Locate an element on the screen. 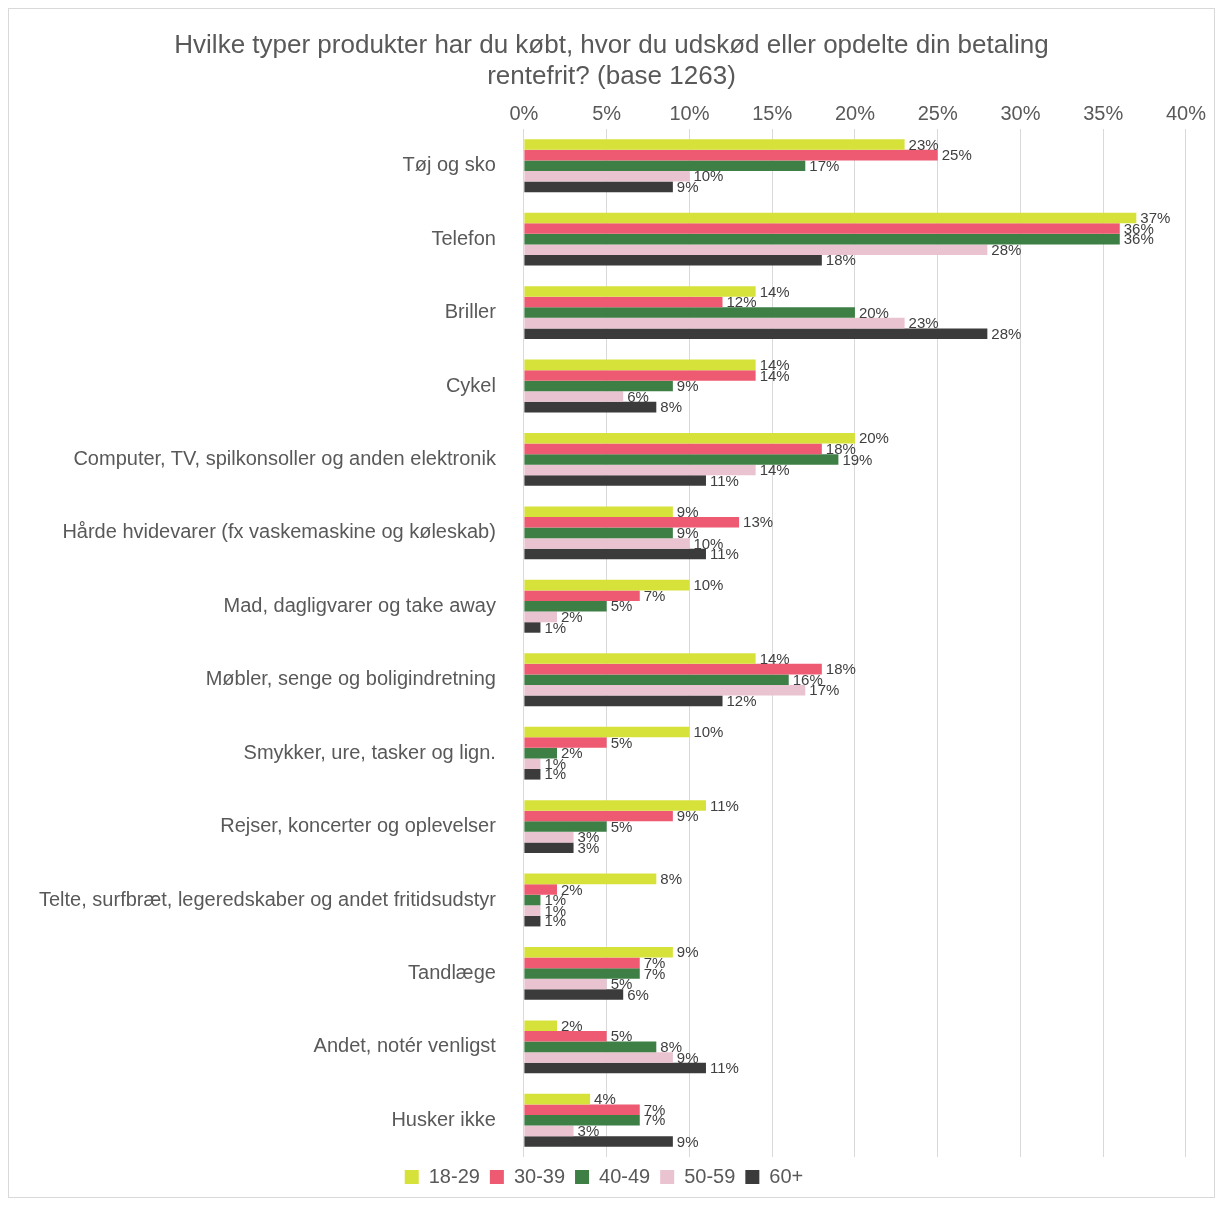 This screenshot has height=1213, width=1223. data-label: 18% is located at coordinates (840, 260).